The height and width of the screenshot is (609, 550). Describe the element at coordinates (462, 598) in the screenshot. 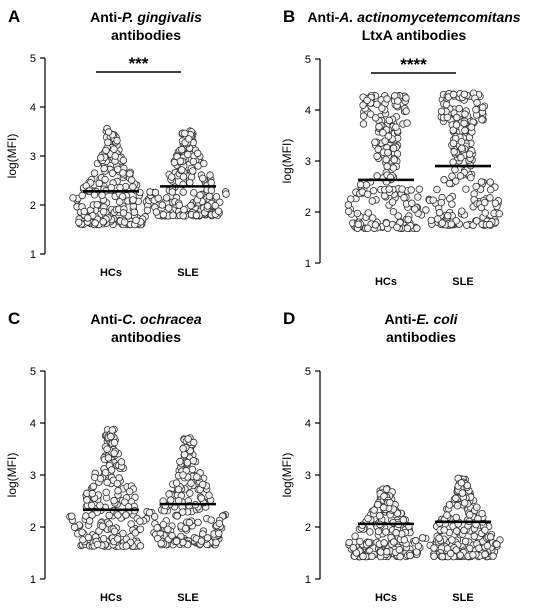

I see `x-tick-label: SLE` at that location.